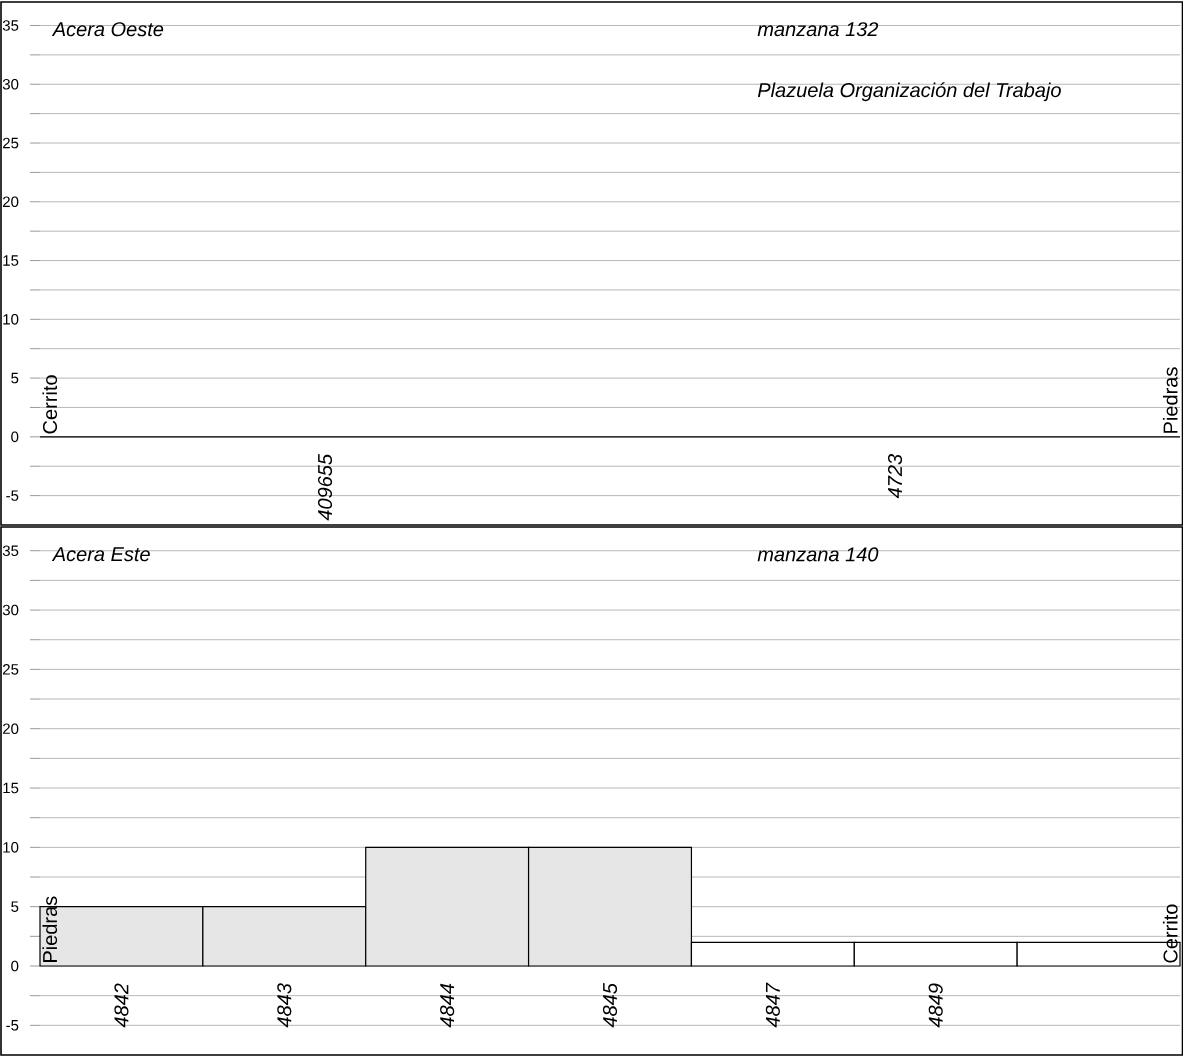  What do you see at coordinates (100, 554) in the screenshot?
I see `text: Acera Este` at bounding box center [100, 554].